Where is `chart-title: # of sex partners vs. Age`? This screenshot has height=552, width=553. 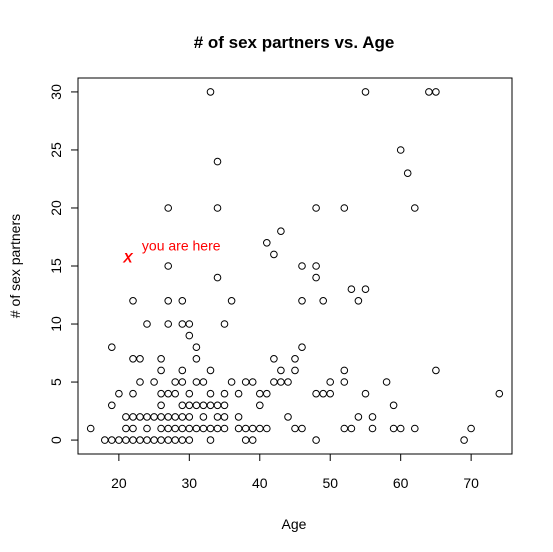 chart-title: # of sex partners vs. Age is located at coordinates (294, 42).